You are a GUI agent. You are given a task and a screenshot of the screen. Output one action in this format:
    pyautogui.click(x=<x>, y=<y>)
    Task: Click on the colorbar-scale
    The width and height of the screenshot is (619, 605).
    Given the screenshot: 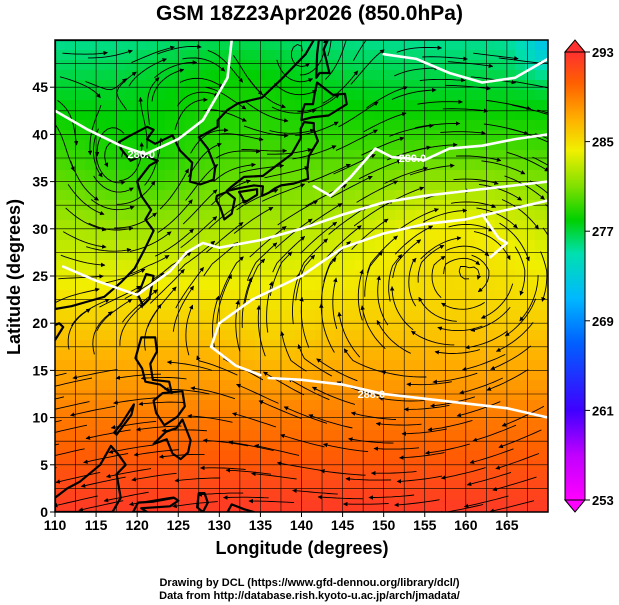 What is the action you would take?
    pyautogui.click(x=575, y=276)
    